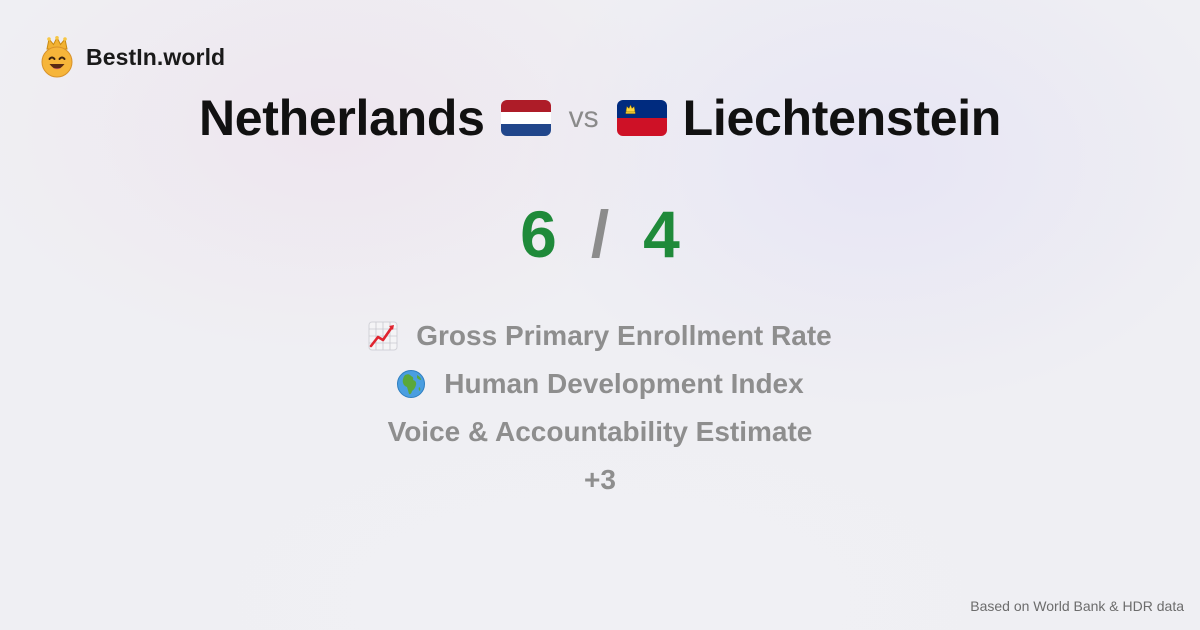 This screenshot has height=630, width=1200. I want to click on data-source-note: Based on World Bank & HDR data, so click(1077, 606).